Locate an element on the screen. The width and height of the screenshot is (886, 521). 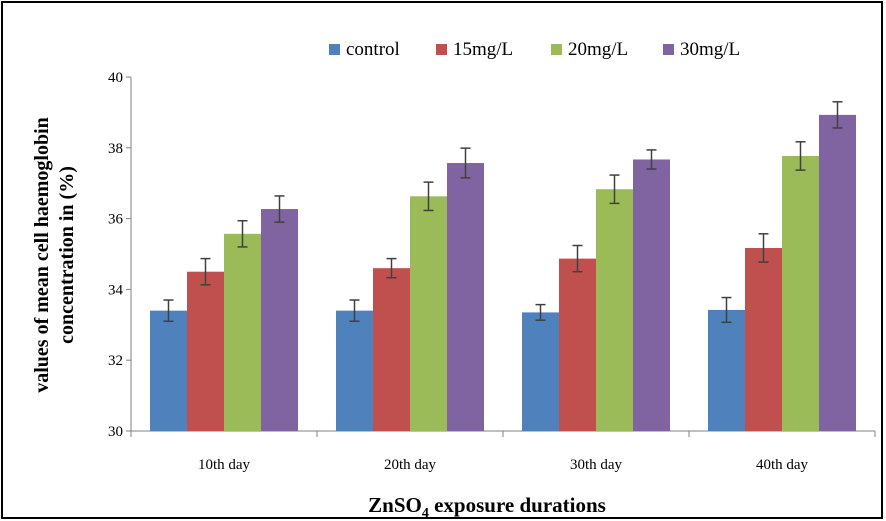
x-axis-label: ZnSO4 exposure durations is located at coordinates (487, 507).